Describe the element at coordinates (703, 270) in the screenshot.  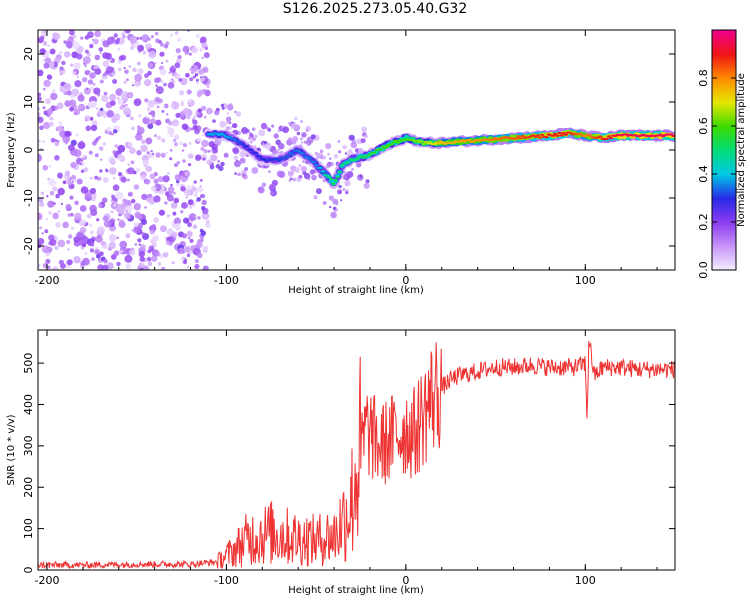
I see `colorbar-tick-label: 0.0` at that location.